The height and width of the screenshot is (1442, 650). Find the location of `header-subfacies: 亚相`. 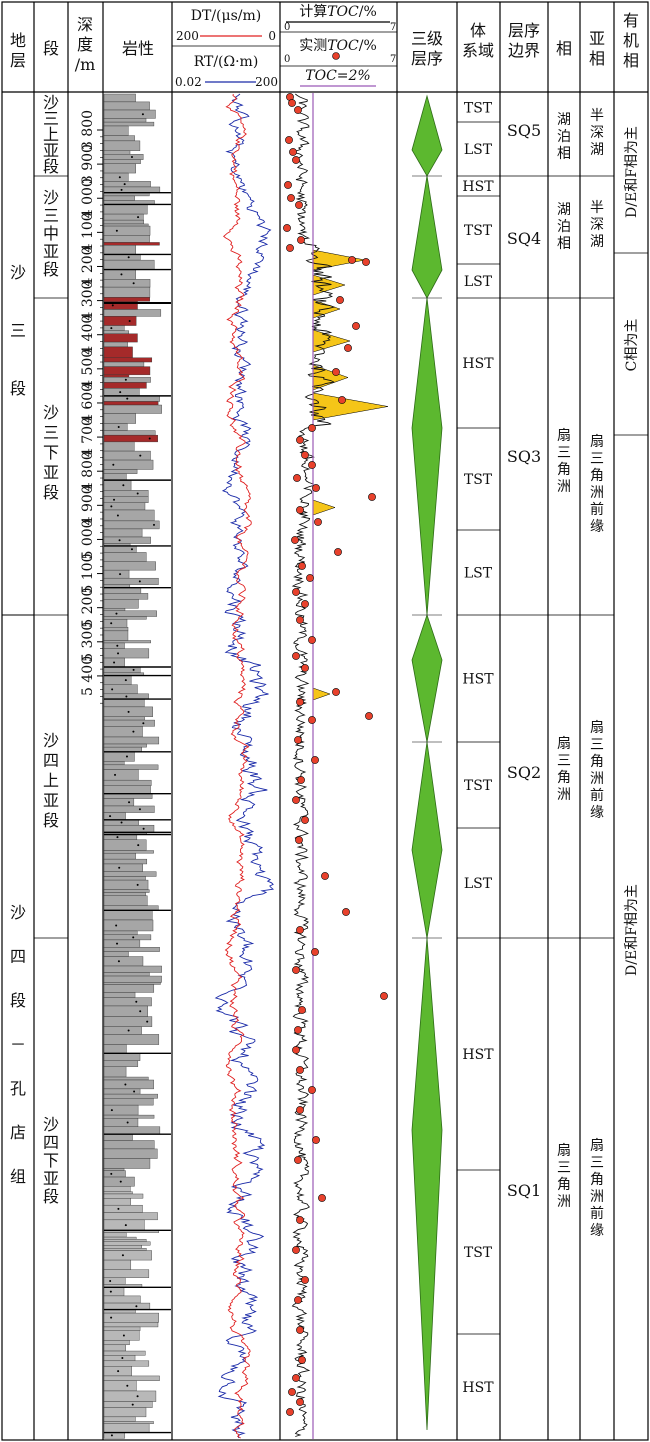

header-subfacies: 亚相 is located at coordinates (597, 48).